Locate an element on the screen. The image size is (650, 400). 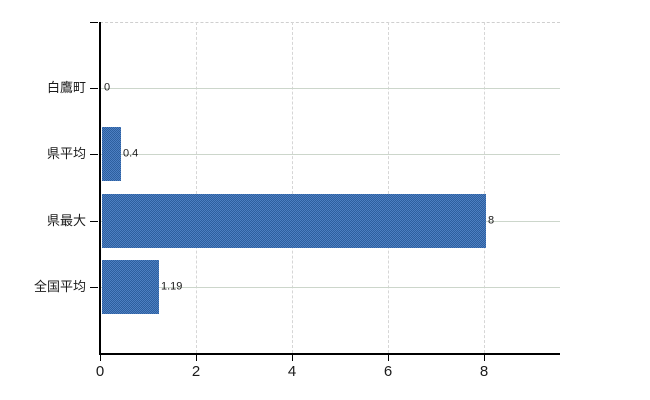
x-tick-label: 0 is located at coordinates (100, 371).